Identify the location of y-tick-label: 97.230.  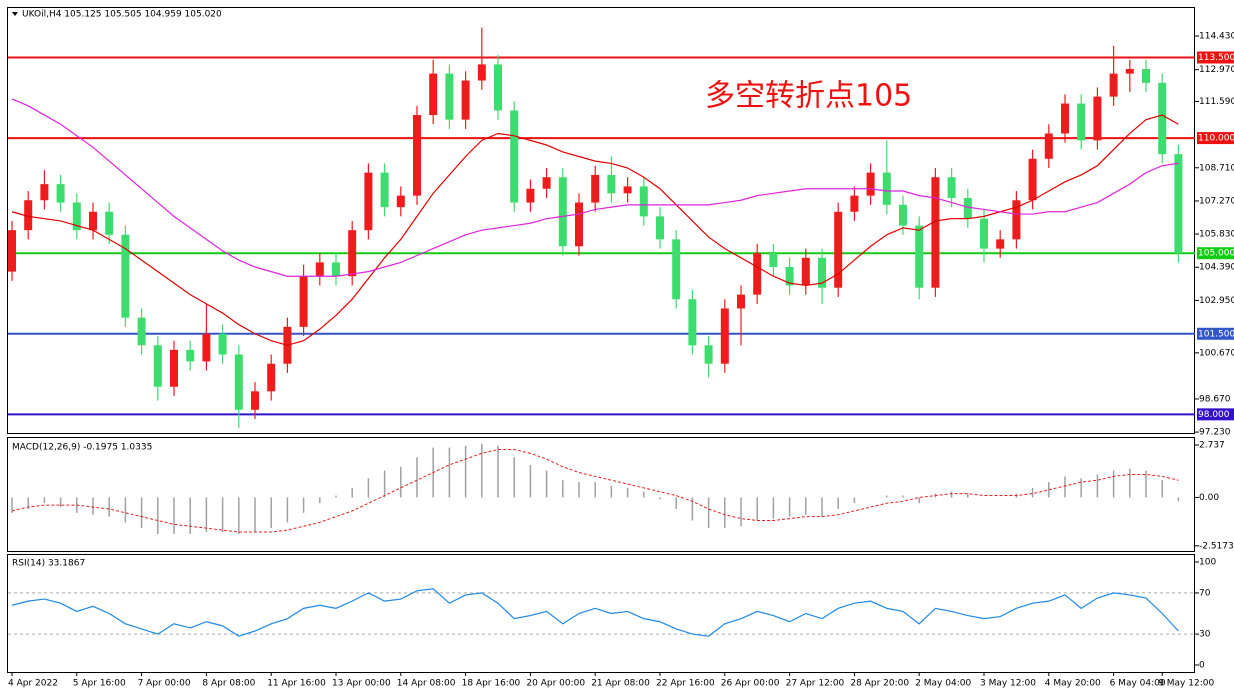
(1215, 433).